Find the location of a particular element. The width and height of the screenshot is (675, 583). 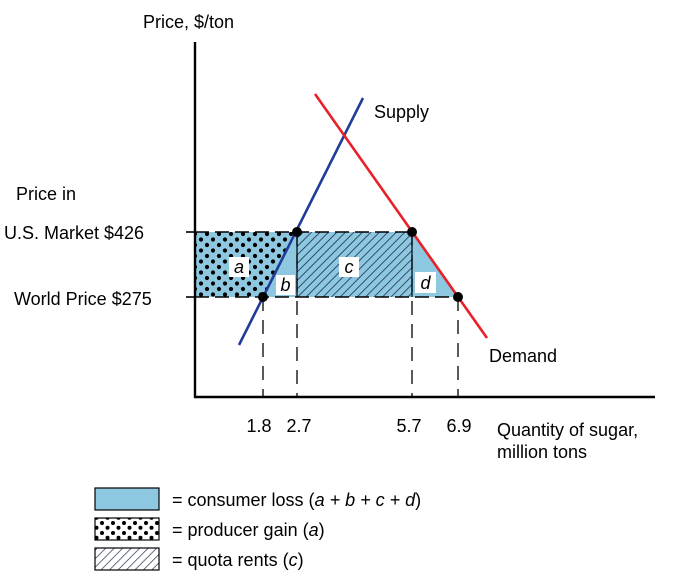

label-box-d is located at coordinates (425, 282).